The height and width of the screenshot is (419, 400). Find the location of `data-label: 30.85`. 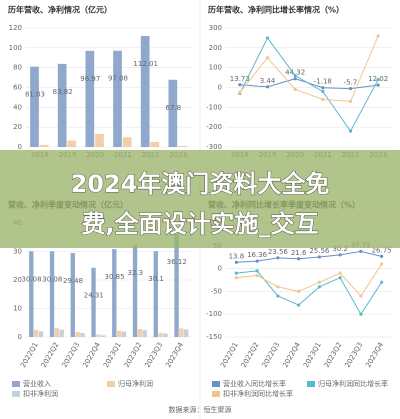

data-label: 30.85 is located at coordinates (115, 277).